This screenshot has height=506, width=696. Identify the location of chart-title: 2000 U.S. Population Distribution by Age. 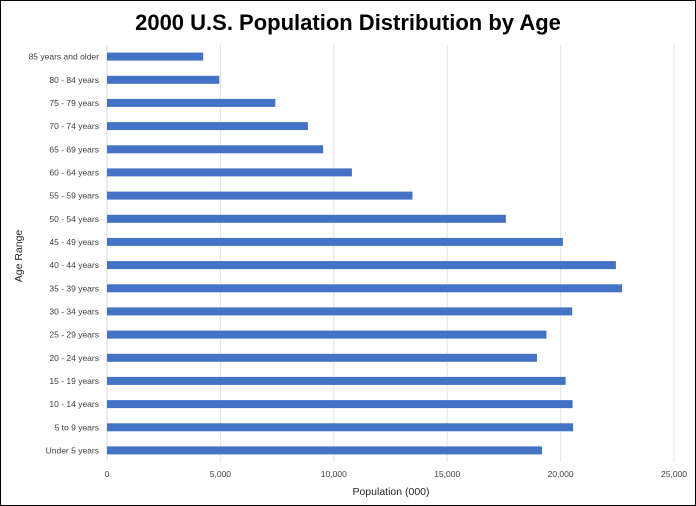
(348, 22).